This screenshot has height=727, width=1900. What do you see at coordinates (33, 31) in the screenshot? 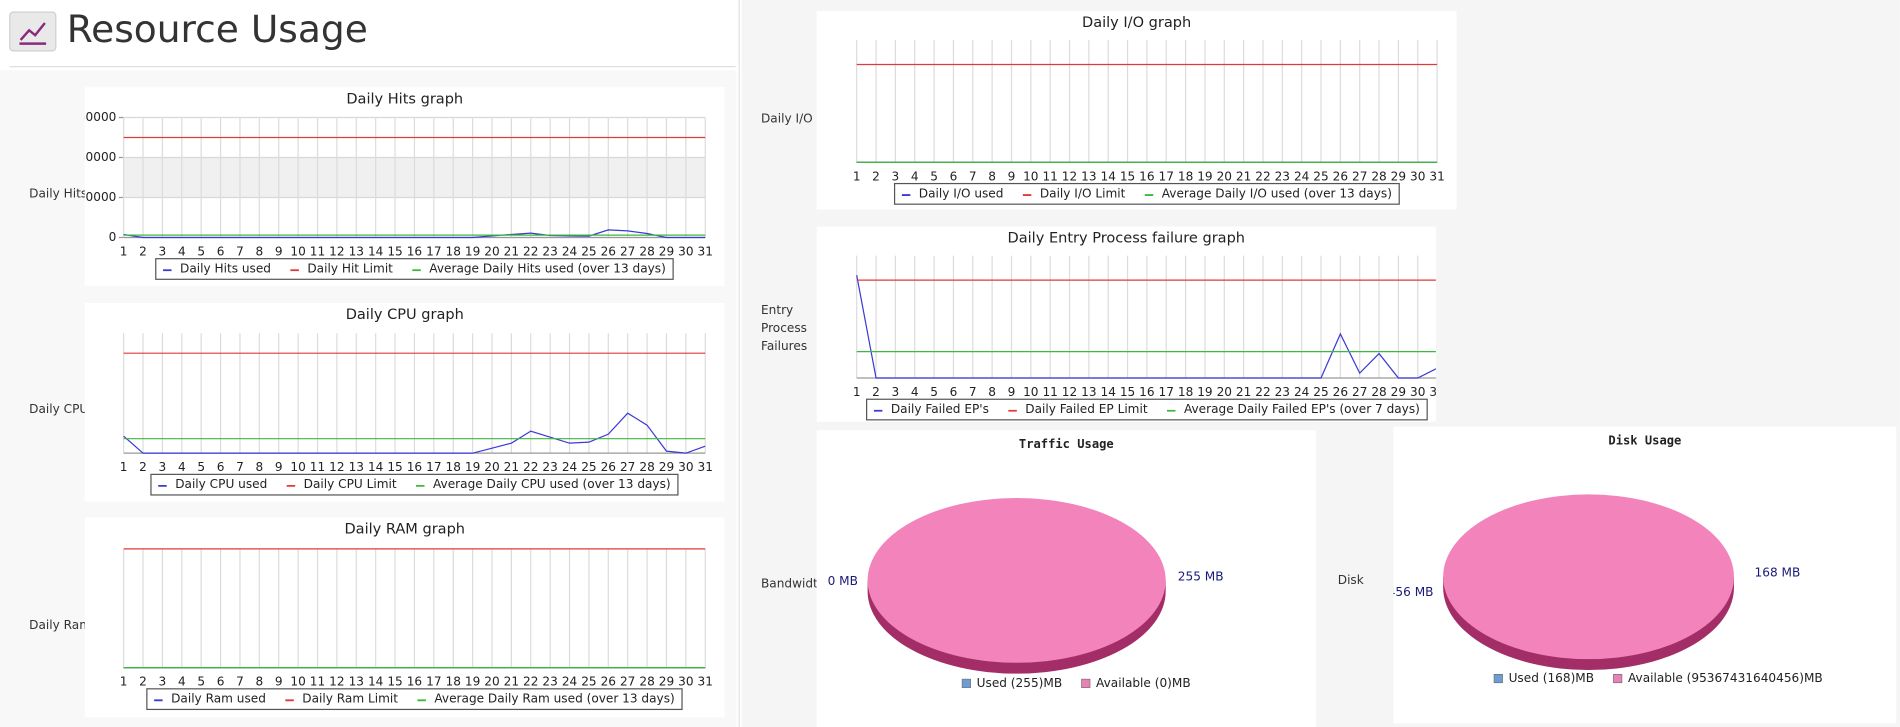
I see `header-icon` at bounding box center [33, 31].